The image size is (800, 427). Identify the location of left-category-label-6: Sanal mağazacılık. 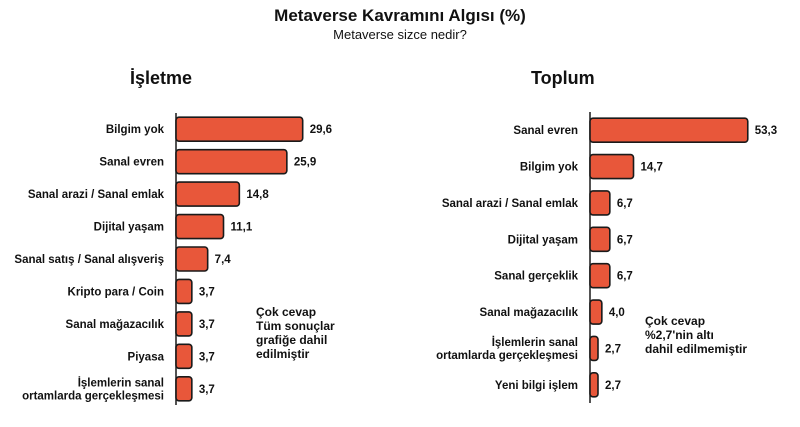
(115, 325).